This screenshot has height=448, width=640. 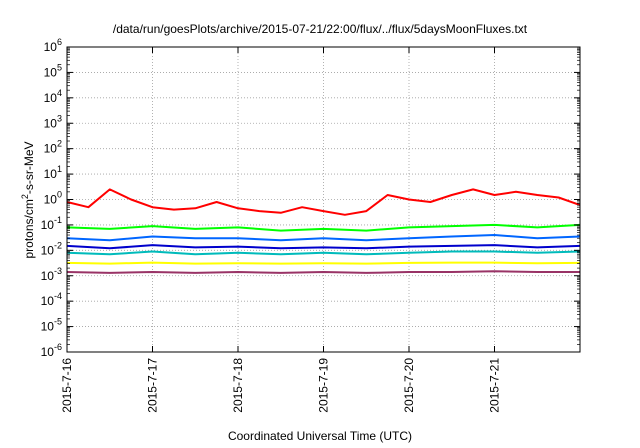 What do you see at coordinates (238, 385) in the screenshot?
I see `x-tick-label: 2015-7-18` at bounding box center [238, 385].